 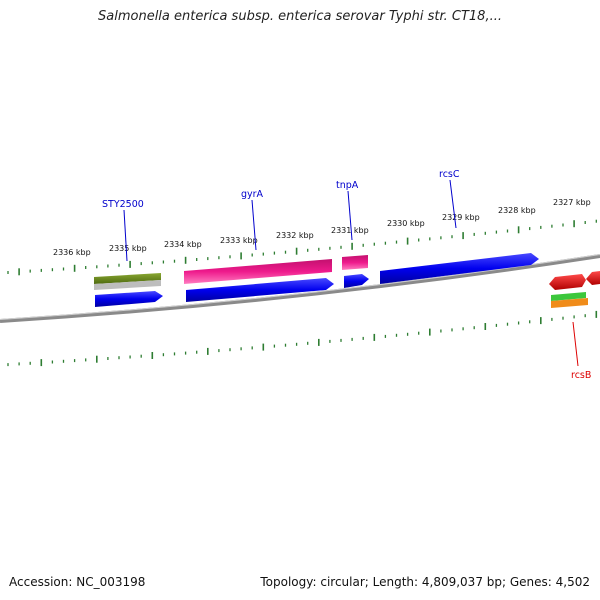 What do you see at coordinates (125, 235) in the screenshot?
I see `leader-sty2500` at bounding box center [125, 235].